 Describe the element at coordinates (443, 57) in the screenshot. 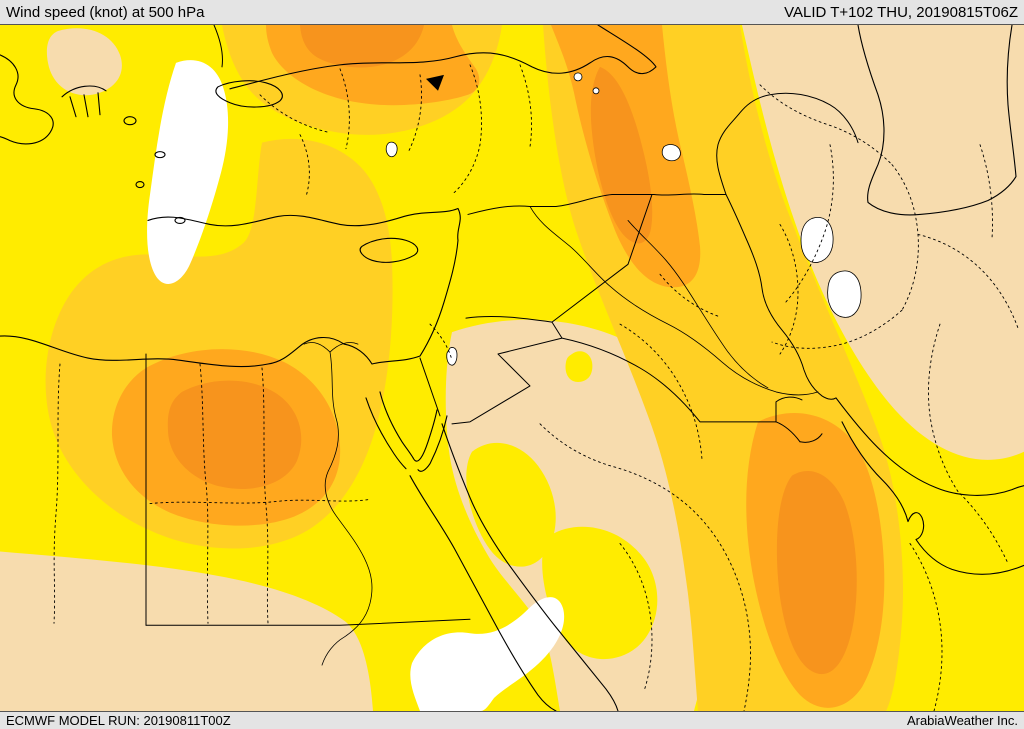

I see `black-sea-coast` at that location.